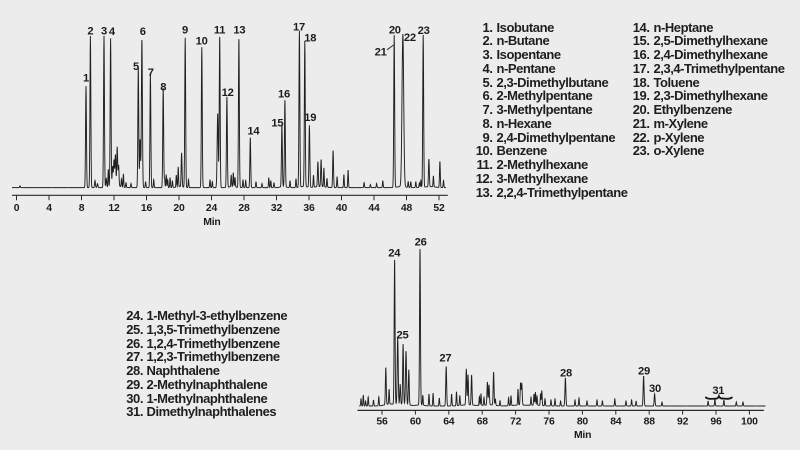 The height and width of the screenshot is (450, 800). I want to click on svg-text: 80, so click(583, 421).